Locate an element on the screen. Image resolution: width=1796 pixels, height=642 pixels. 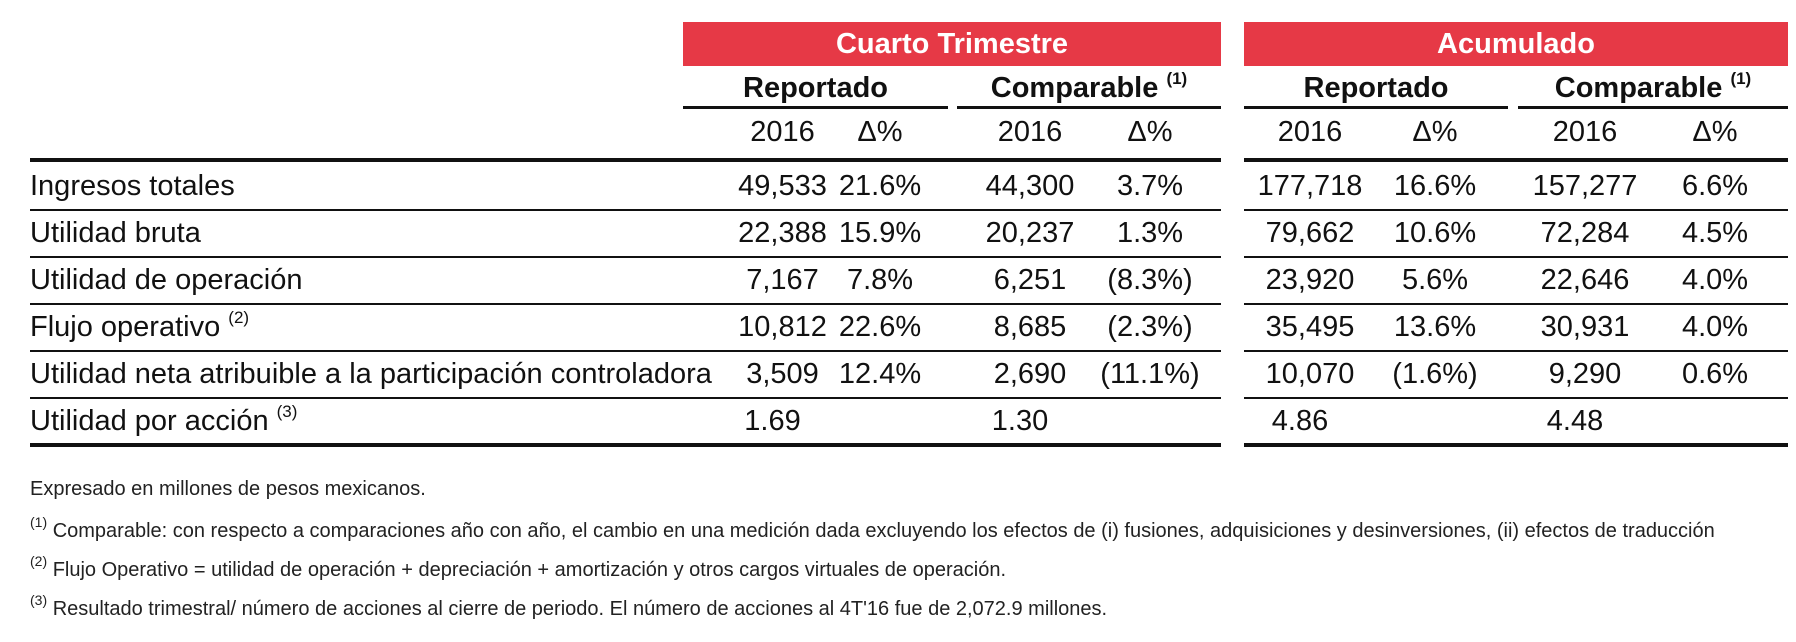
row-label: Flujo operativo (2) is located at coordinates (140, 325).